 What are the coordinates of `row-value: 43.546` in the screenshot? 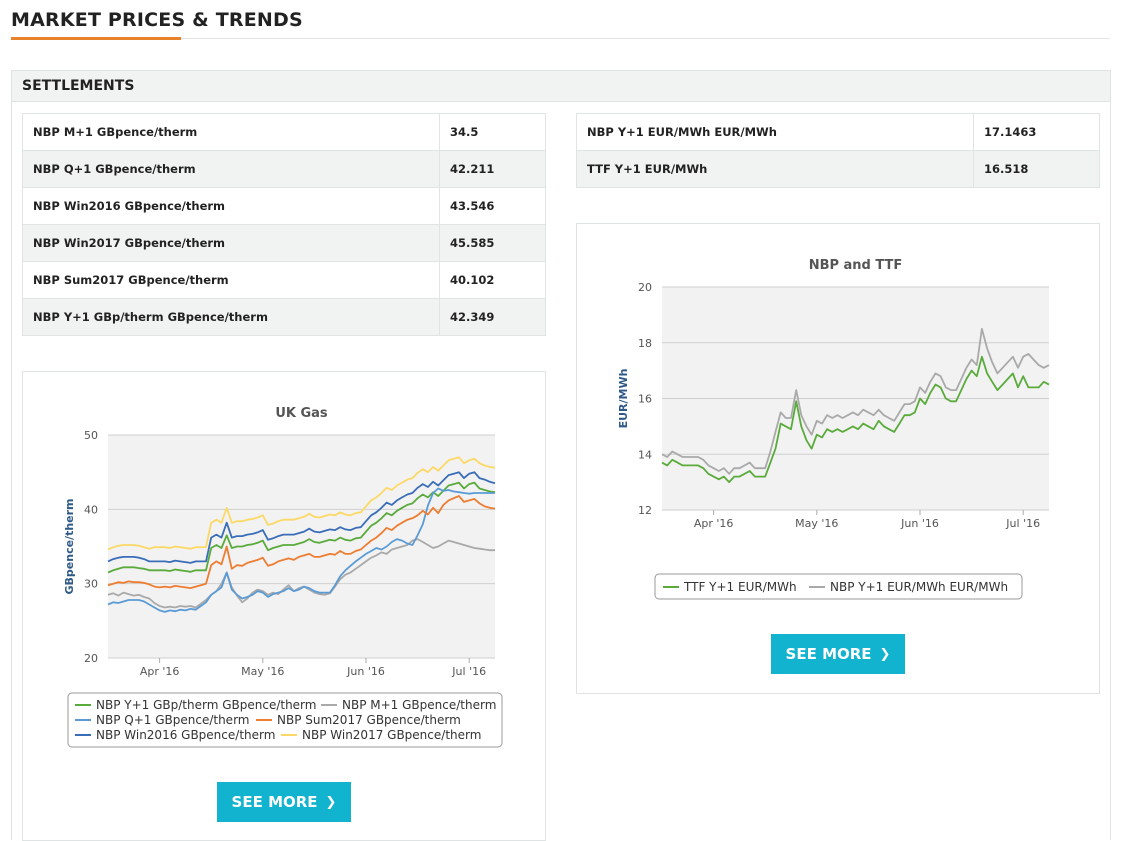 It's located at (492, 206).